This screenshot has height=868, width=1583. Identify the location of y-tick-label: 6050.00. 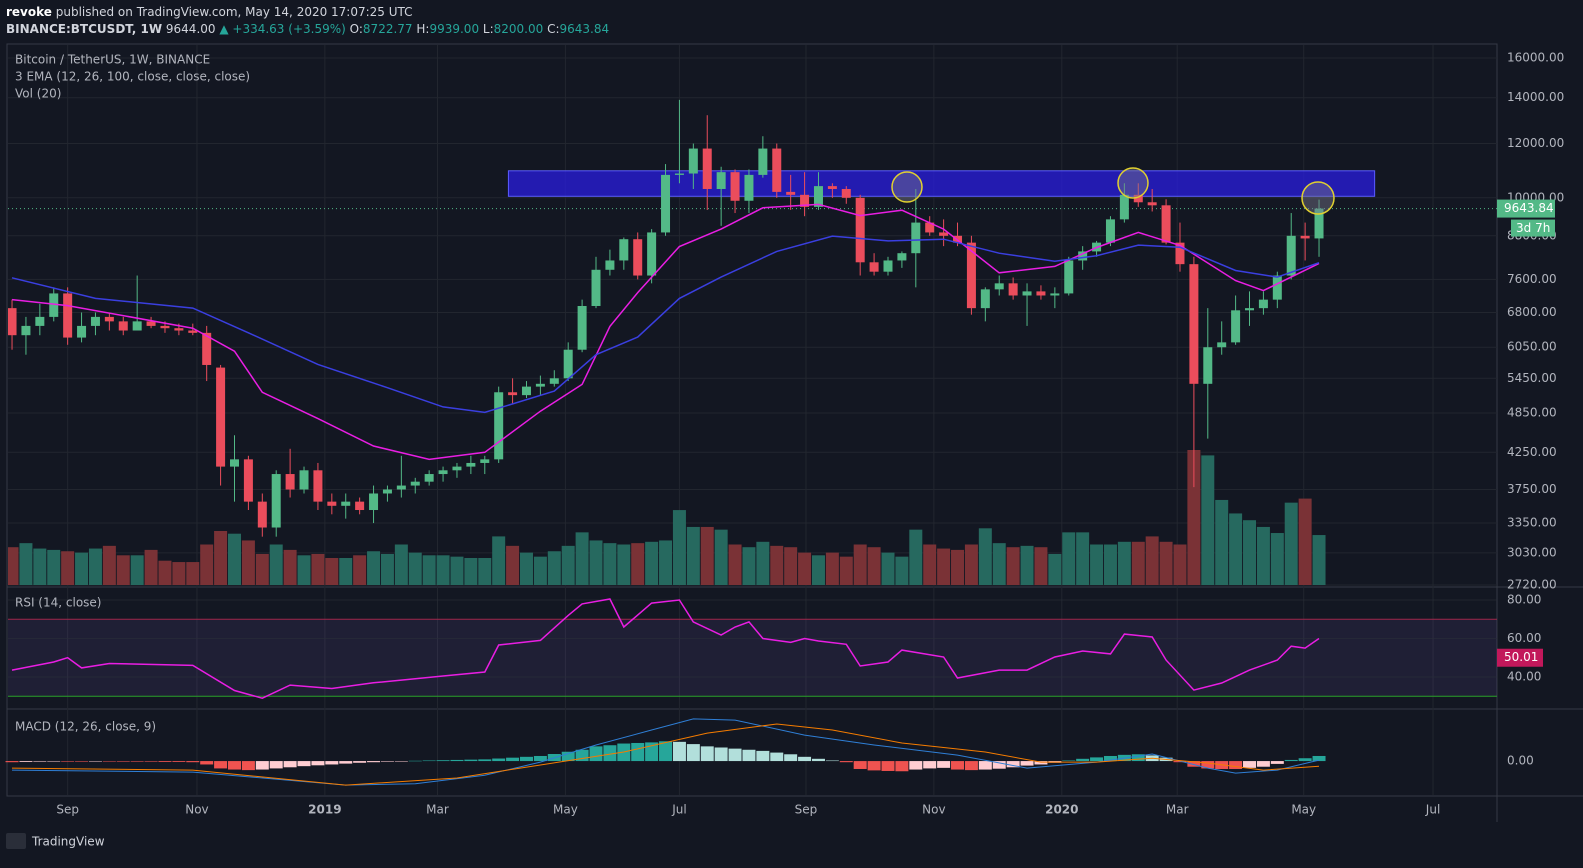
(1532, 347).